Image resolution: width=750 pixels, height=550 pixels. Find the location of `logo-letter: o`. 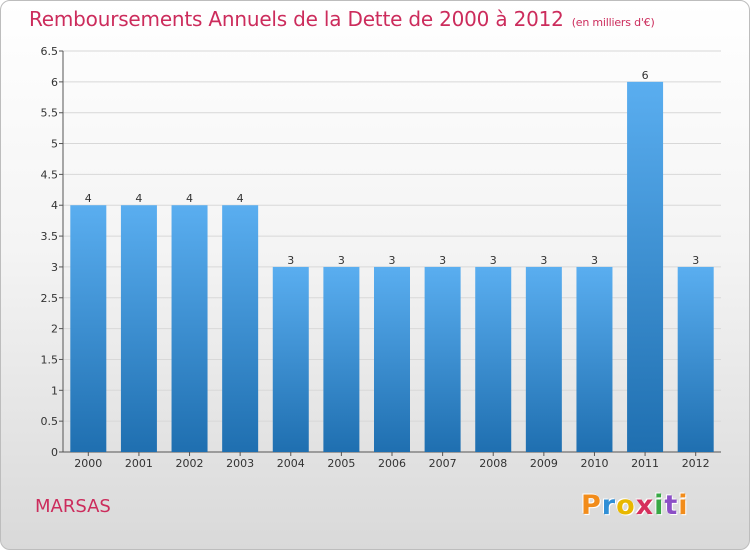

logo-letter: o is located at coordinates (626, 505).